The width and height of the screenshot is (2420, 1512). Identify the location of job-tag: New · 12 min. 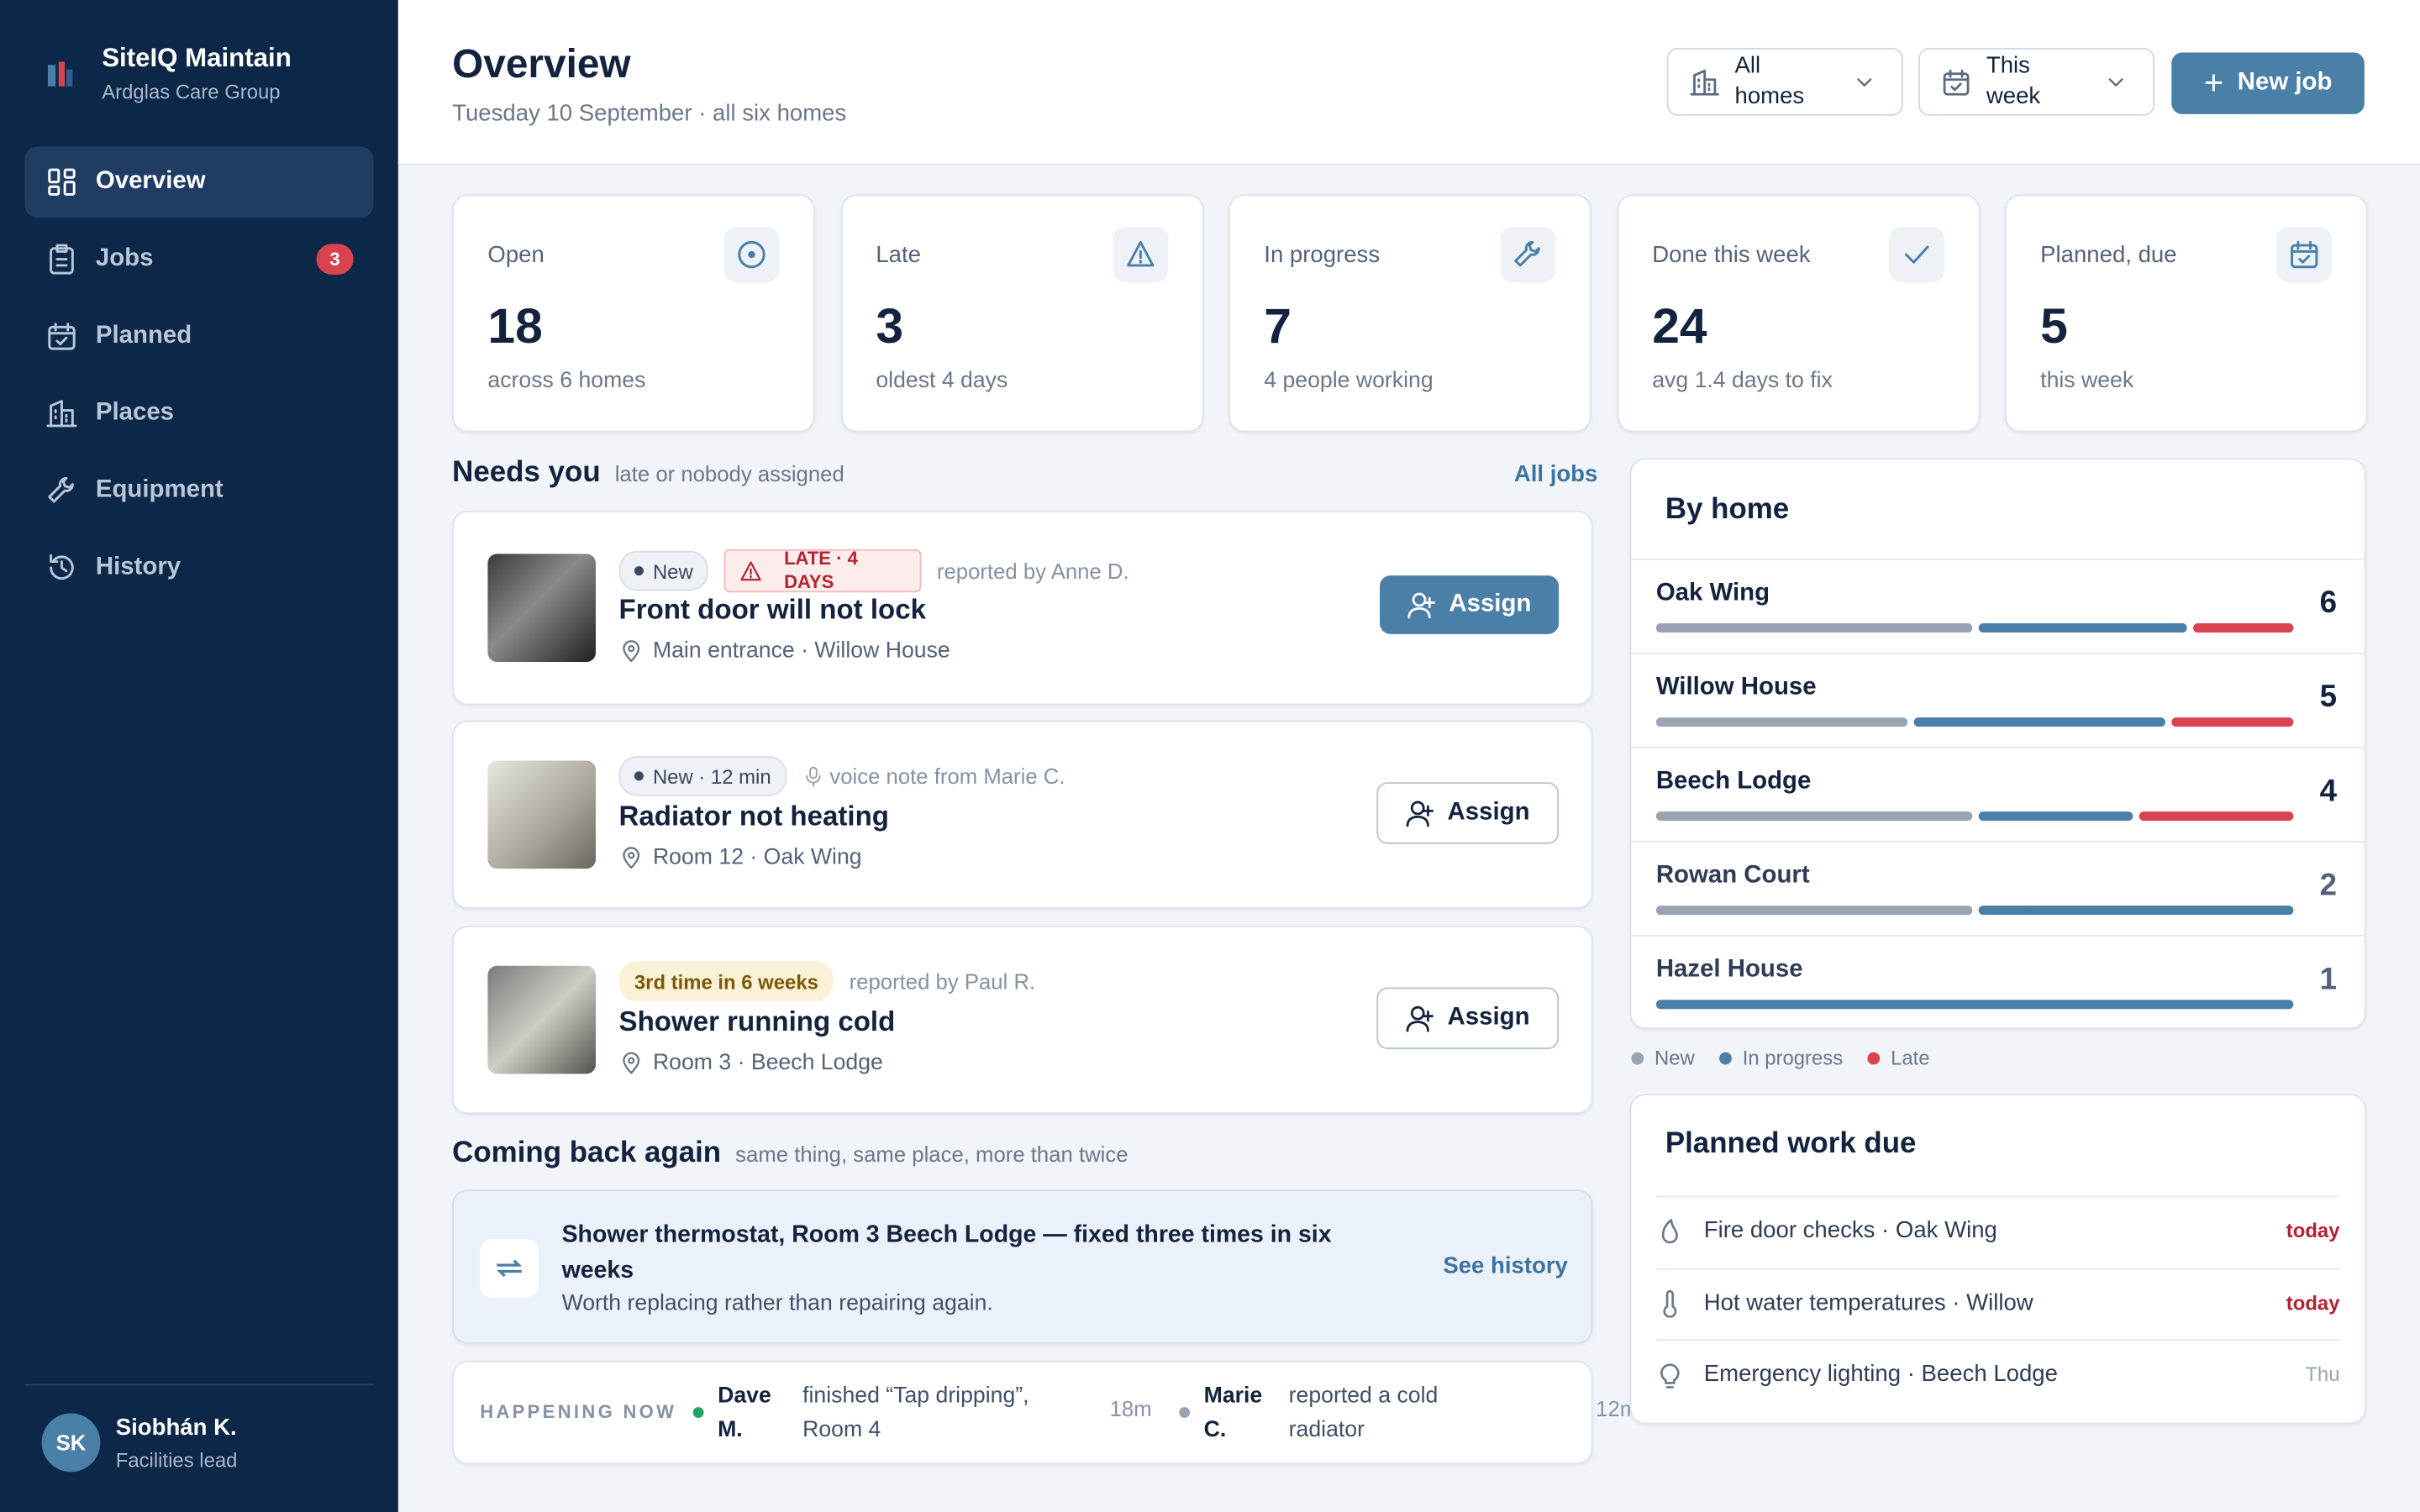
(702, 776).